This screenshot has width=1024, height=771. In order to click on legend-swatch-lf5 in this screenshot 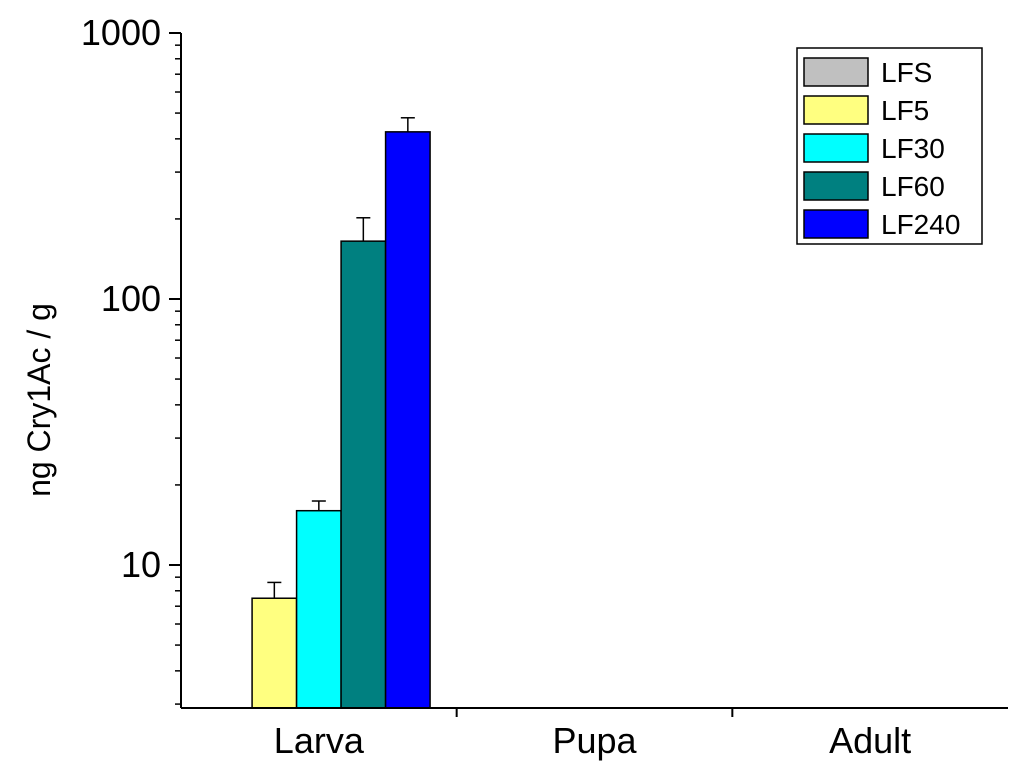, I will do `click(836, 110)`.